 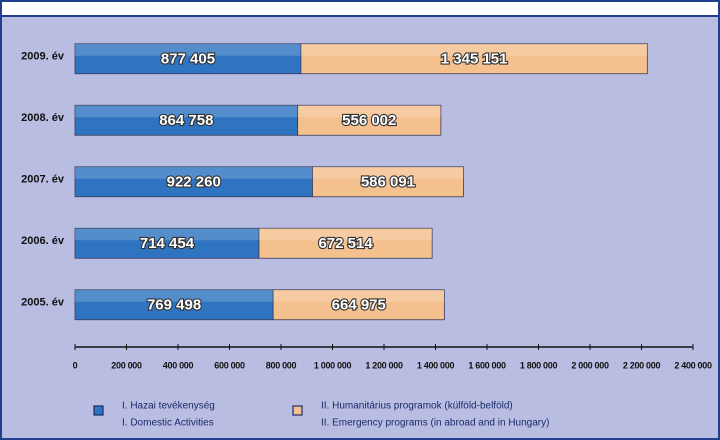 What do you see at coordinates (168, 406) in the screenshot?
I see `legend-label: I. Hazai tevékenység` at bounding box center [168, 406].